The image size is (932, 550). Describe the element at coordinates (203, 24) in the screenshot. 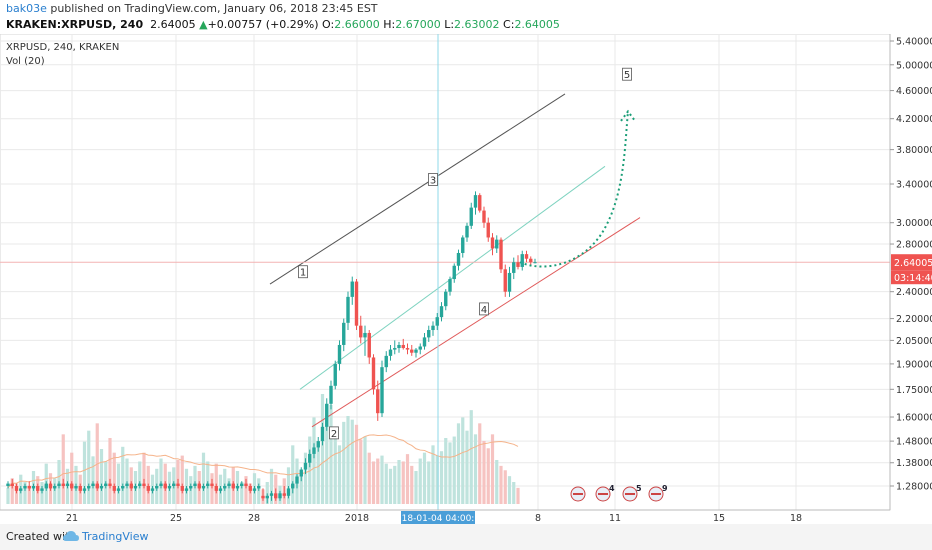

I see `up-arrow-icon: ▲` at that location.